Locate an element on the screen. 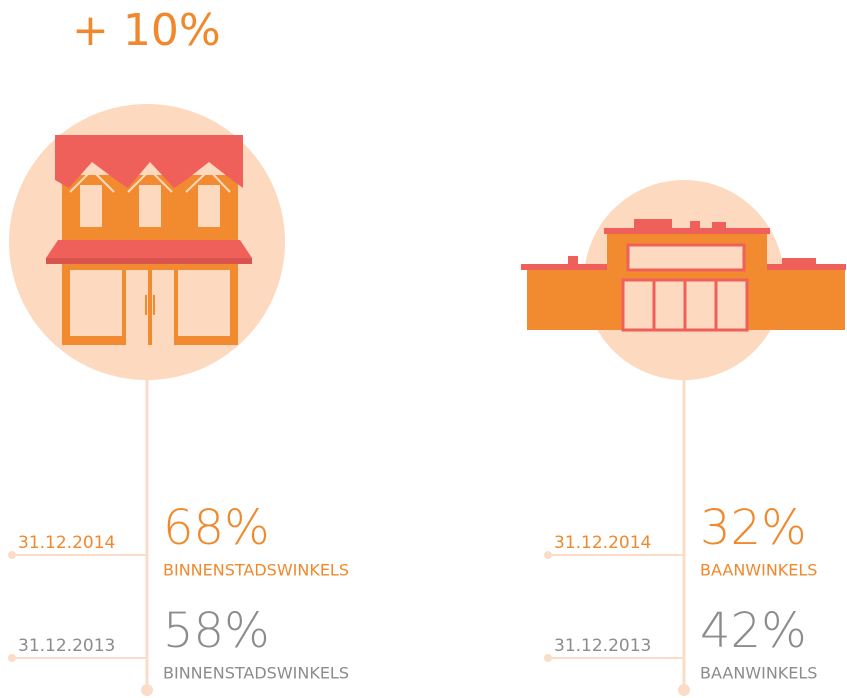 Image resolution: width=847 pixels, height=698 pixels. percent: 68% is located at coordinates (216, 528).